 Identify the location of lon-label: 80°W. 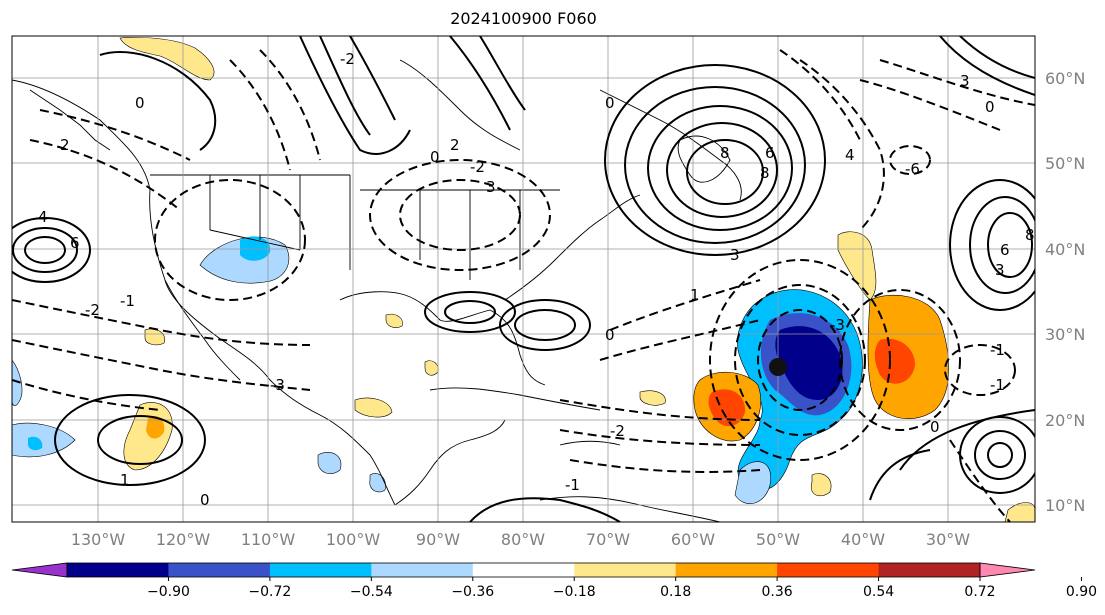
(523, 539).